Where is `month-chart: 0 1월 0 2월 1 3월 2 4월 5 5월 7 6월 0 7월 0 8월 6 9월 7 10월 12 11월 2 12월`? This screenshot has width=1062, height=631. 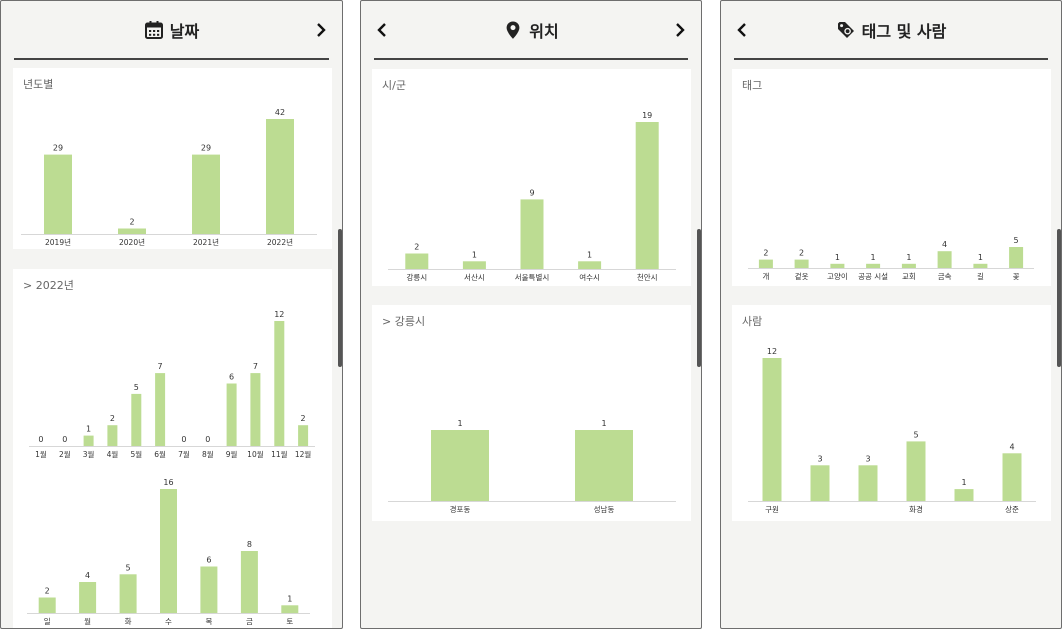 month-chart: 0 1월 0 2월 1 3월 2 4월 5 5월 7 6월 0 7월 0 8월 6 9월 7 10월 12 11월 2 12월 is located at coordinates (172, 384).